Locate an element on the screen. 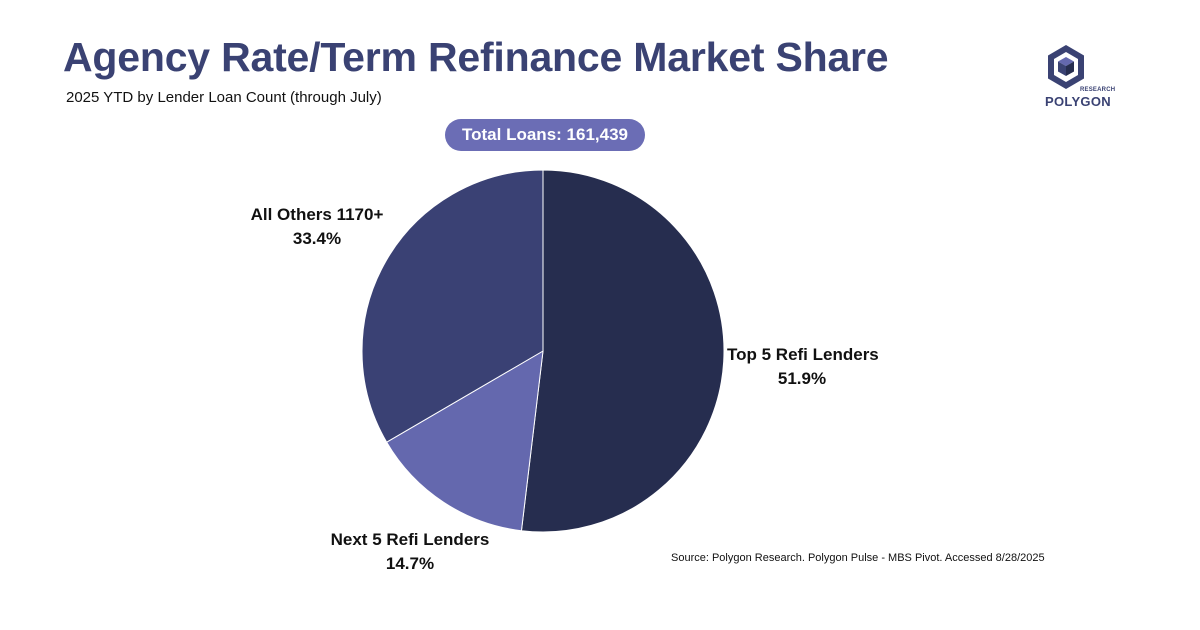  slice-name-next5: Next 5 Refi Lenders is located at coordinates (410, 539).